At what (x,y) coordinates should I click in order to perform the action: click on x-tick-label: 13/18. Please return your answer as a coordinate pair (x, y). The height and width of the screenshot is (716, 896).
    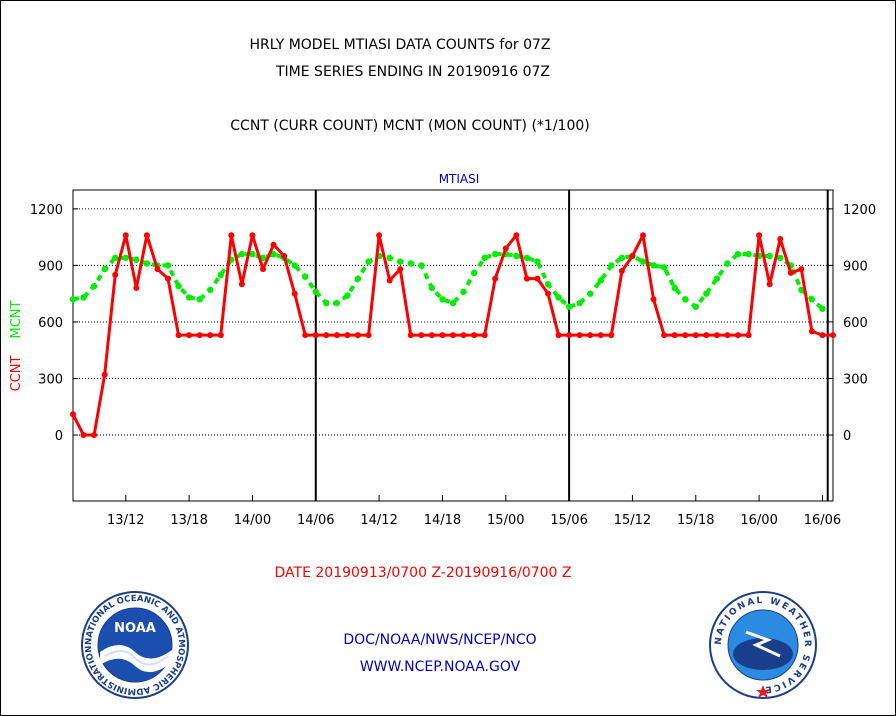
    Looking at the image, I should click on (188, 520).